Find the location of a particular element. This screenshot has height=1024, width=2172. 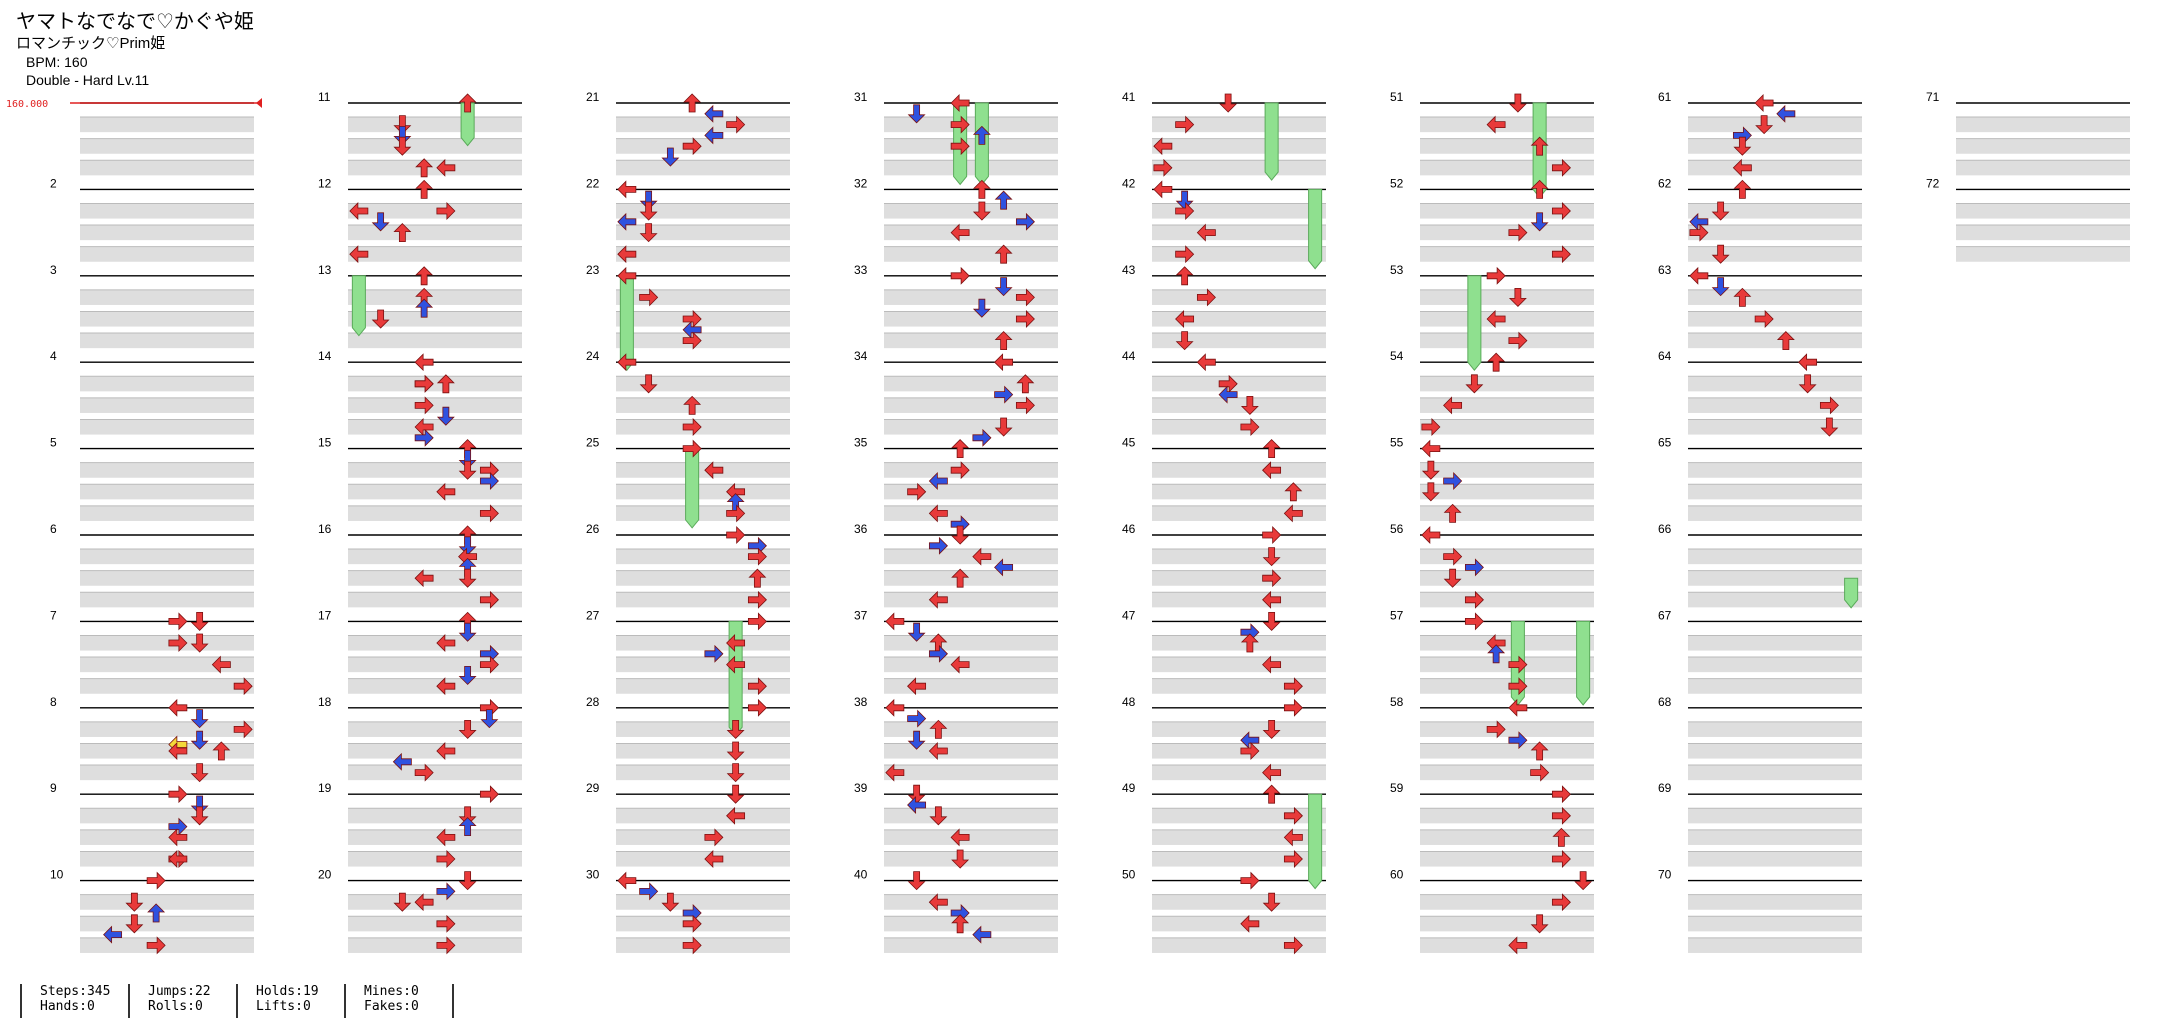

stat-group: Steps:345 Hands:0 is located at coordinates (74, 1001).